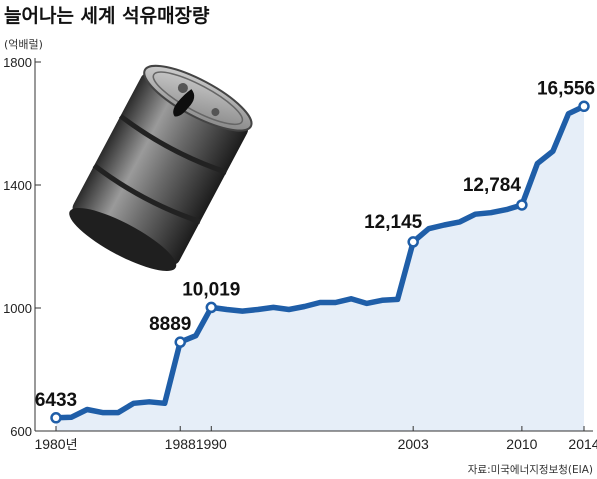 This screenshot has height=479, width=597. I want to click on data-label: 16,556, so click(566, 88).